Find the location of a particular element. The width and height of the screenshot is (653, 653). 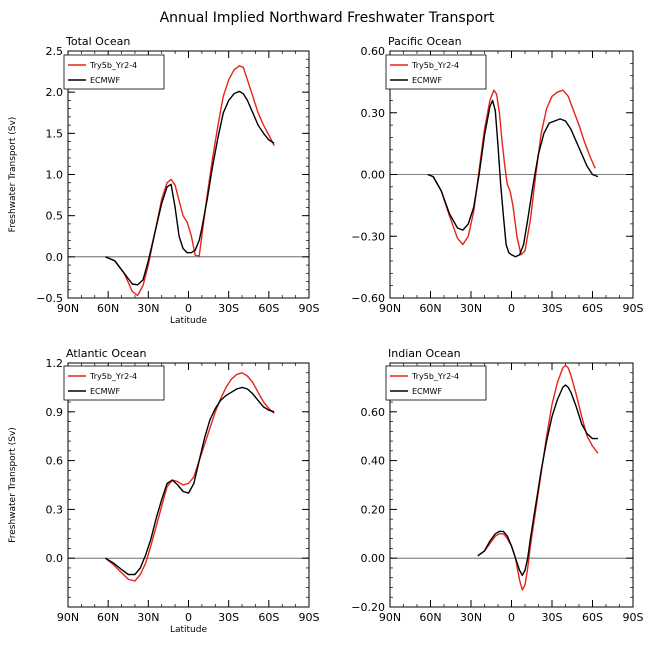

chart-0-legend: Try5b_Yr2-4 ECMWF is located at coordinates (114, 72).